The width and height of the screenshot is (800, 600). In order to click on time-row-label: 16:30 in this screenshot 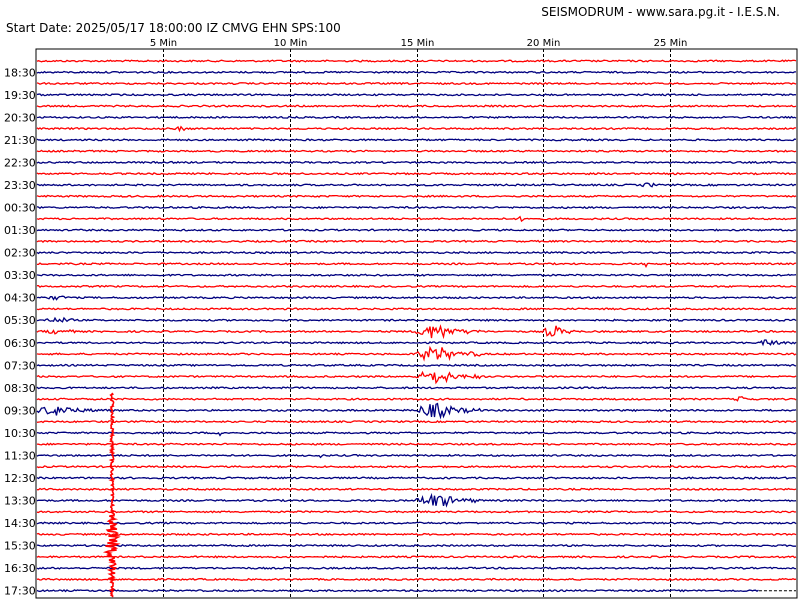, I will do `click(20, 568)`.